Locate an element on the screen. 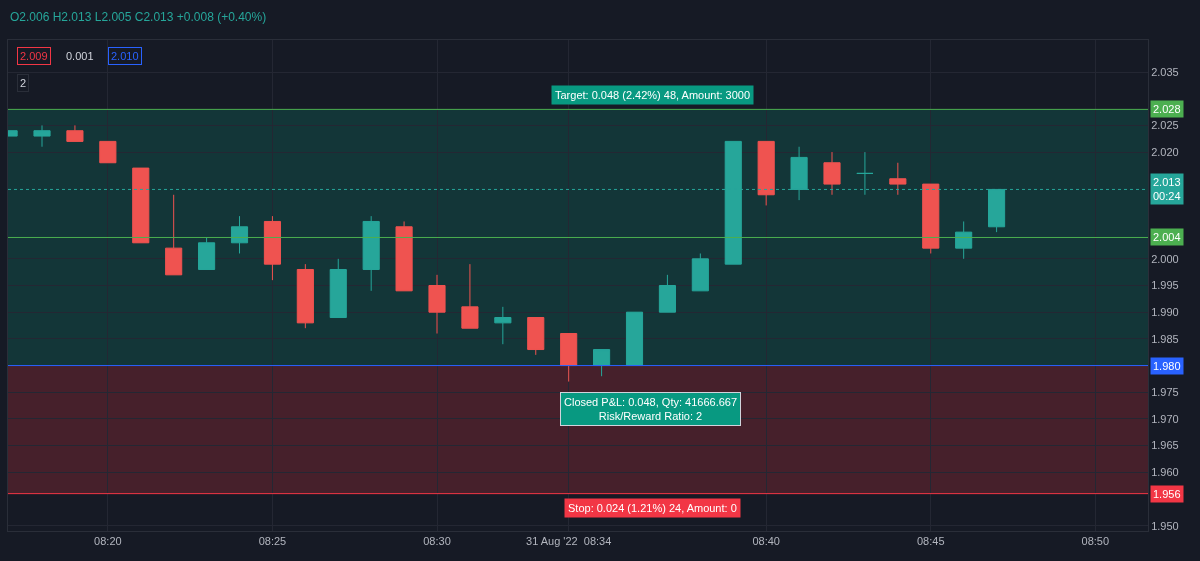 Image resolution: width=1200 pixels, height=561 pixels. y-tick-label: 2.020 is located at coordinates (1165, 151).